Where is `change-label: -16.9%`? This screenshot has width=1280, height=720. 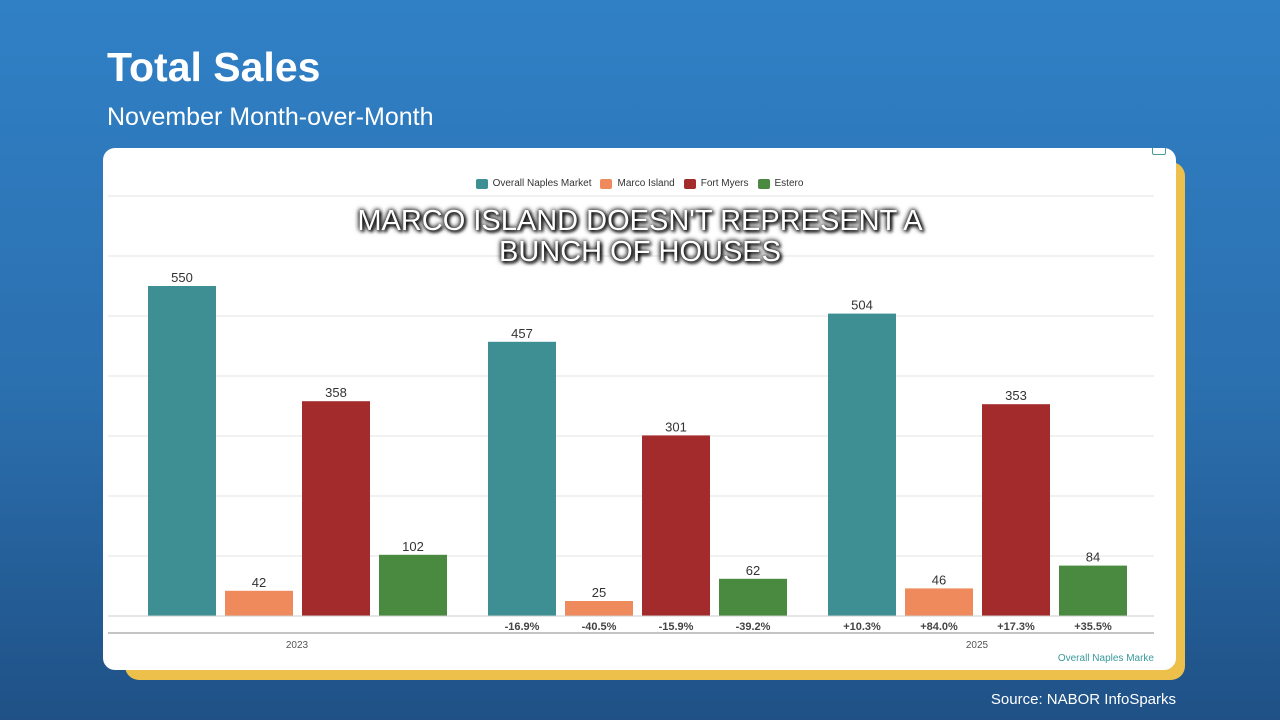
change-label: -16.9% is located at coordinates (522, 627).